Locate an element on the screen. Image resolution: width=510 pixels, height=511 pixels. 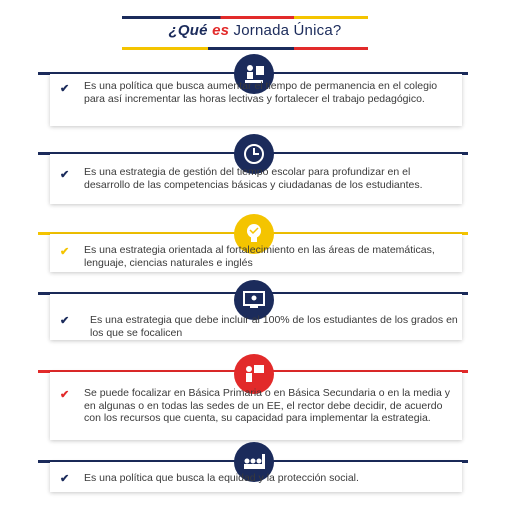
title-es: es is located at coordinates (221, 30).